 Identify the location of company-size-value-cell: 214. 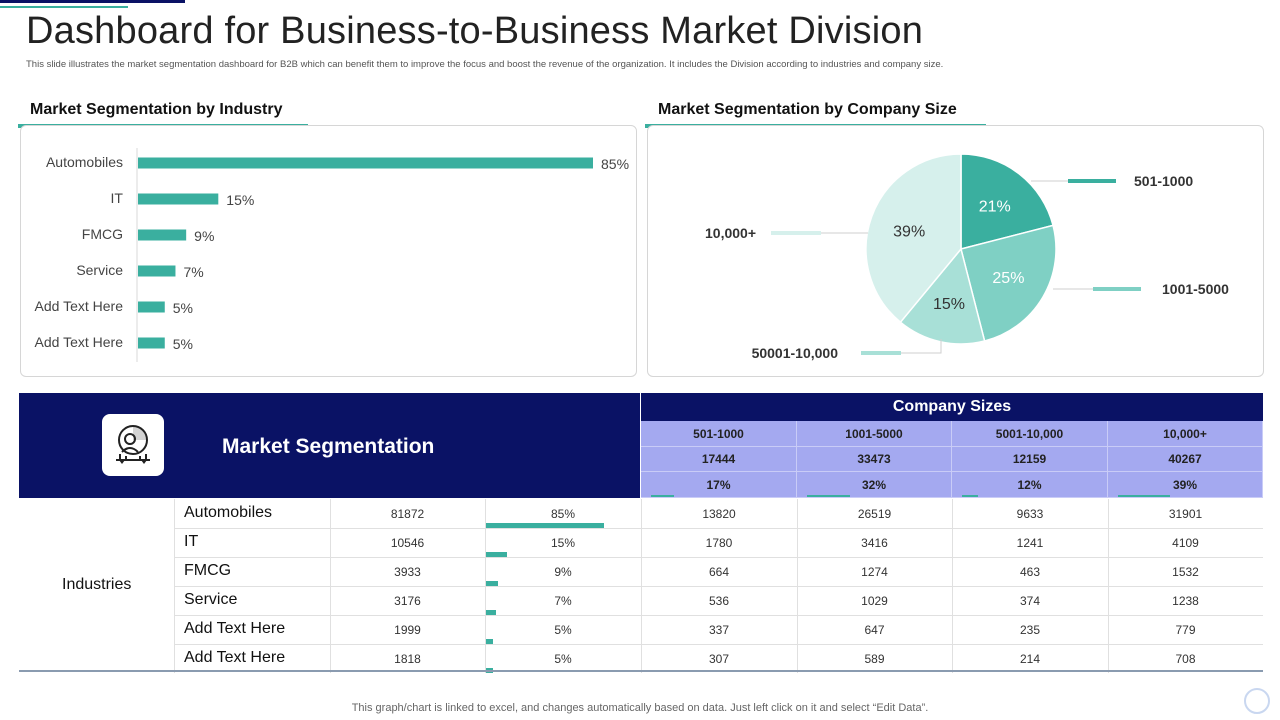
(1030, 659).